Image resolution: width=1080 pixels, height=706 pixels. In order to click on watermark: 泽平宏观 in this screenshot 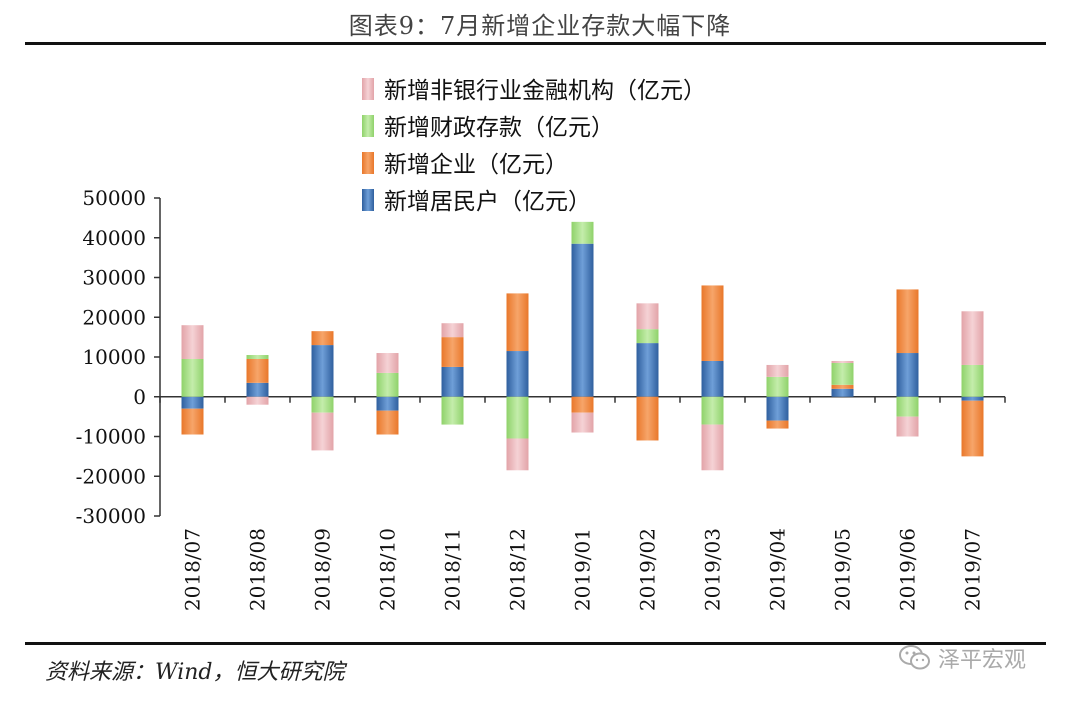, I will do `click(962, 658)`.